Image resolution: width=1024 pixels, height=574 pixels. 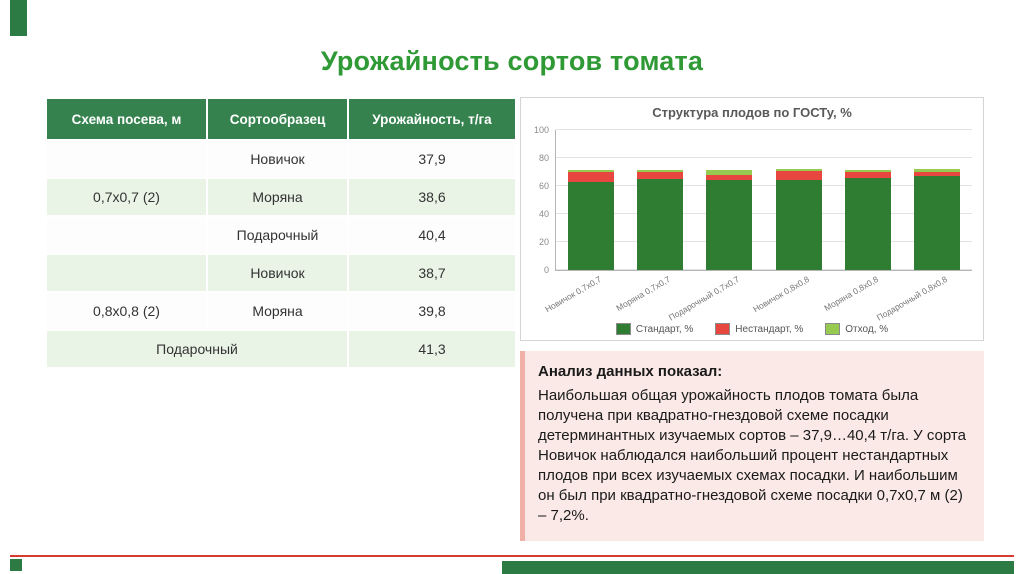 I want to click on legend-item: Стандарт, %, so click(x=654, y=329).